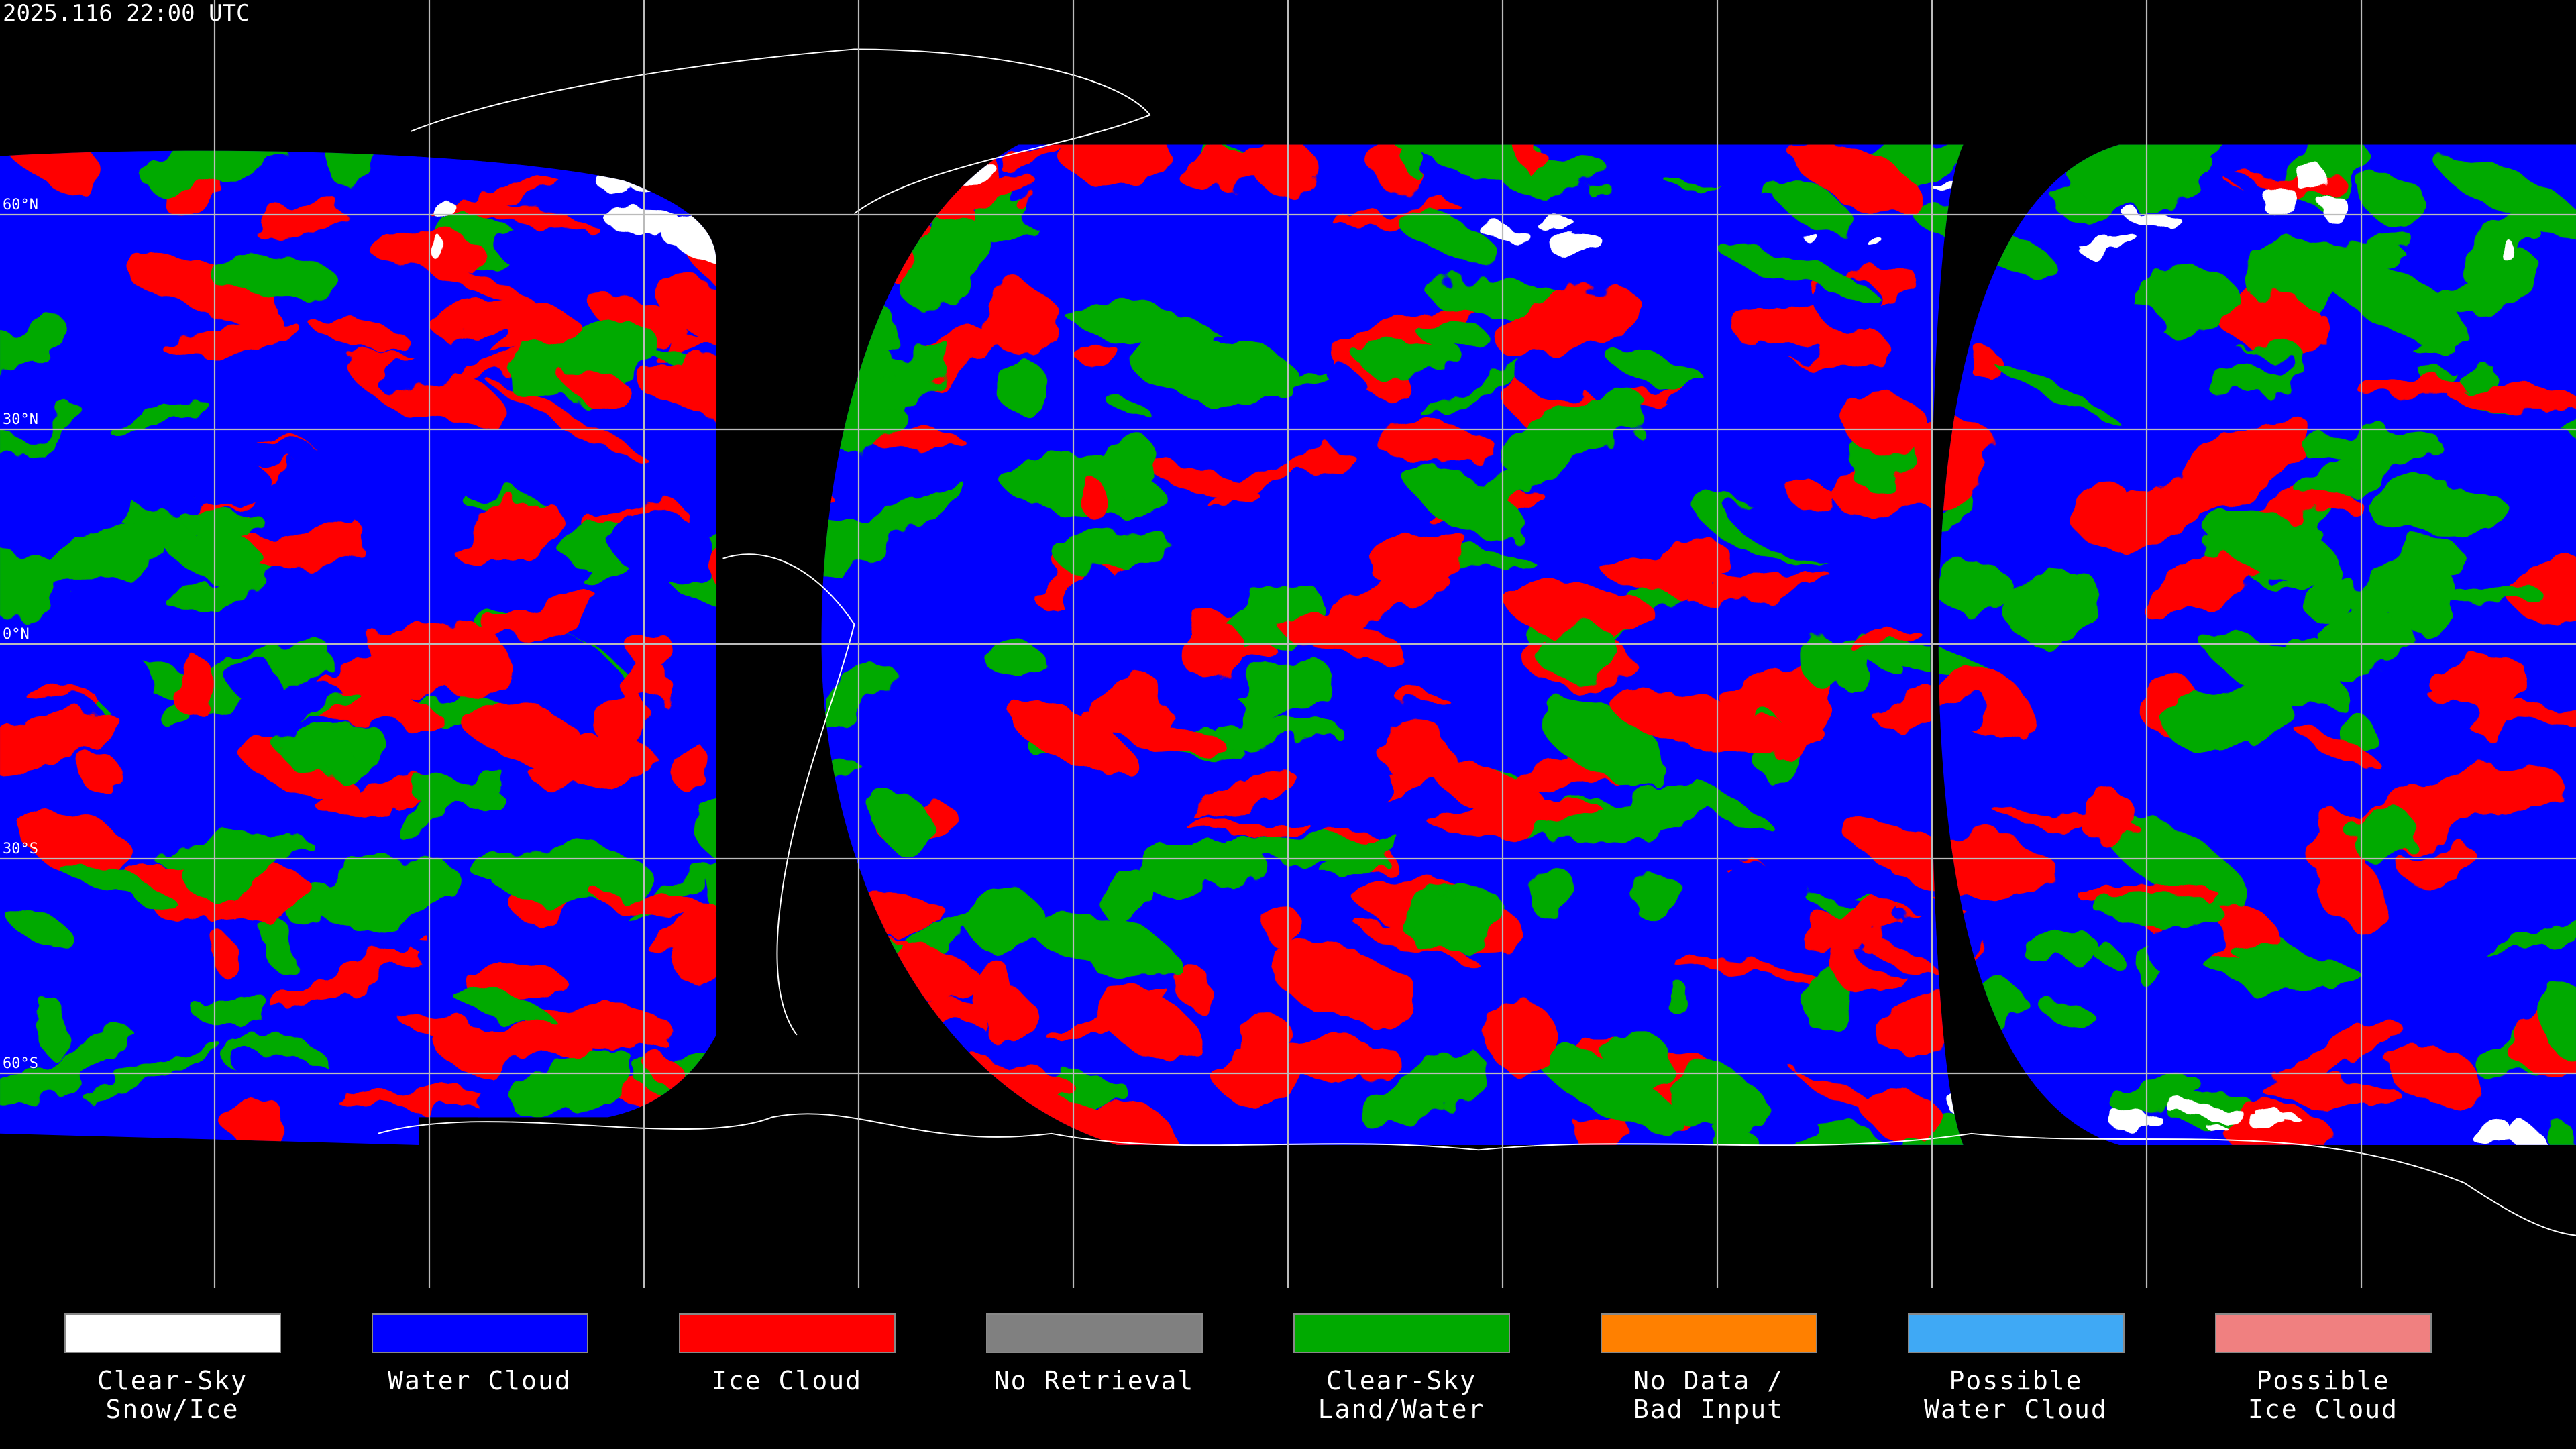 The image size is (2576, 1449). Describe the element at coordinates (1477, 1174) in the screenshot. I see `antarctica-coast` at that location.